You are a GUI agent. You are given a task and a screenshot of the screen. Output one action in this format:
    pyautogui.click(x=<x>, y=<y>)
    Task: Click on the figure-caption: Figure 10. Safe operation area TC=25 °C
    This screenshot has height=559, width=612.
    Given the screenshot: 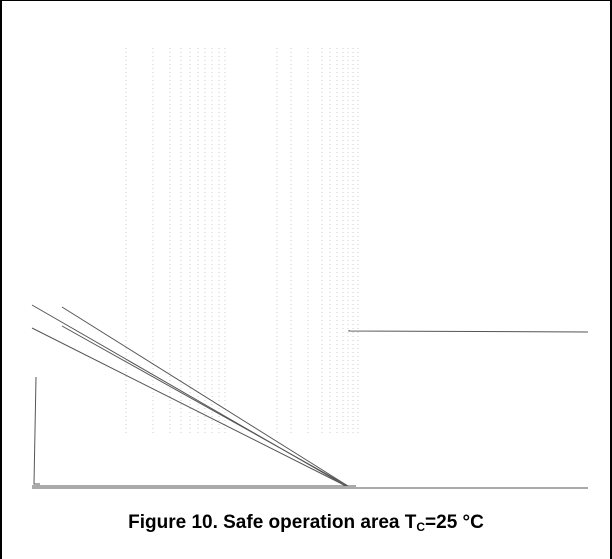 What is the action you would take?
    pyautogui.click(x=306, y=530)
    